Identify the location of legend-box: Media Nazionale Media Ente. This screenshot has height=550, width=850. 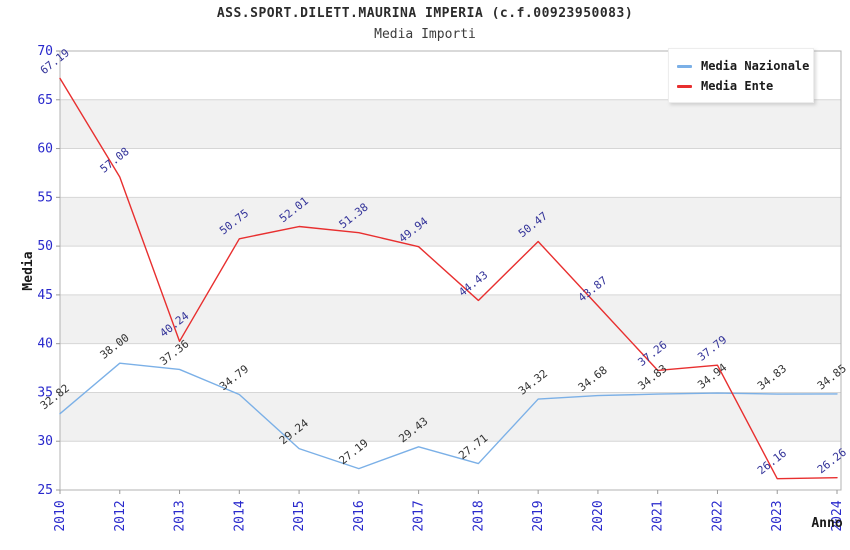
(741, 75).